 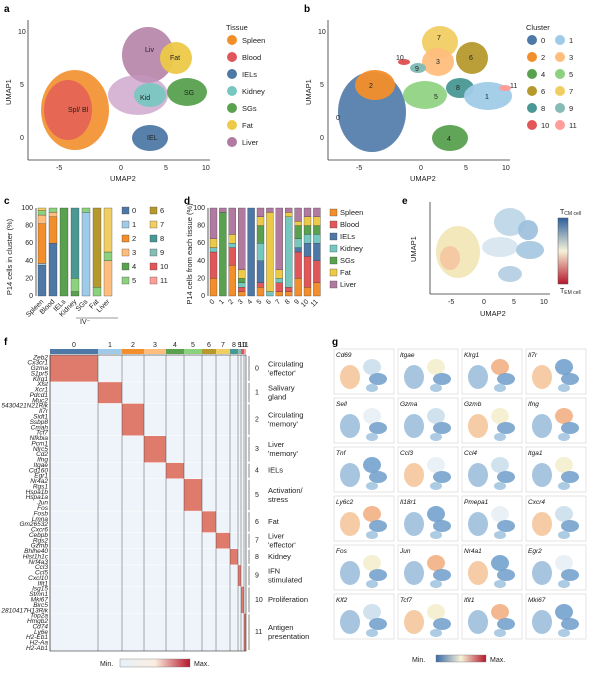 What do you see at coordinates (24, 406) in the screenshot?
I see `f-gene-5430421n21rik: 5430421N21Rik` at bounding box center [24, 406].